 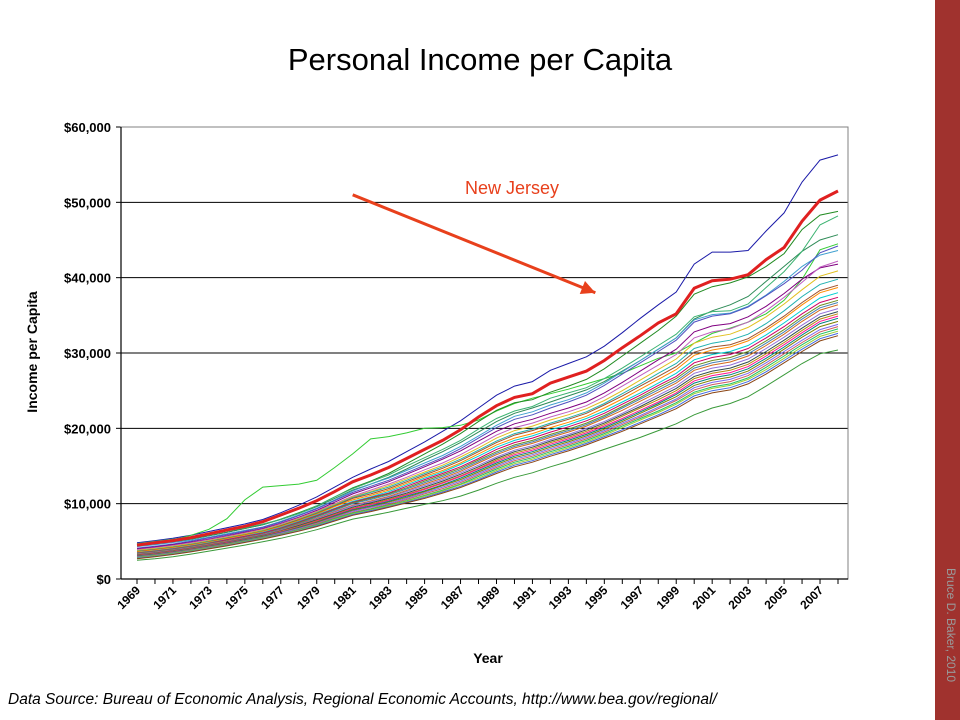 What do you see at coordinates (596, 597) in the screenshot?
I see `x-tick-label: 1995` at bounding box center [596, 597].